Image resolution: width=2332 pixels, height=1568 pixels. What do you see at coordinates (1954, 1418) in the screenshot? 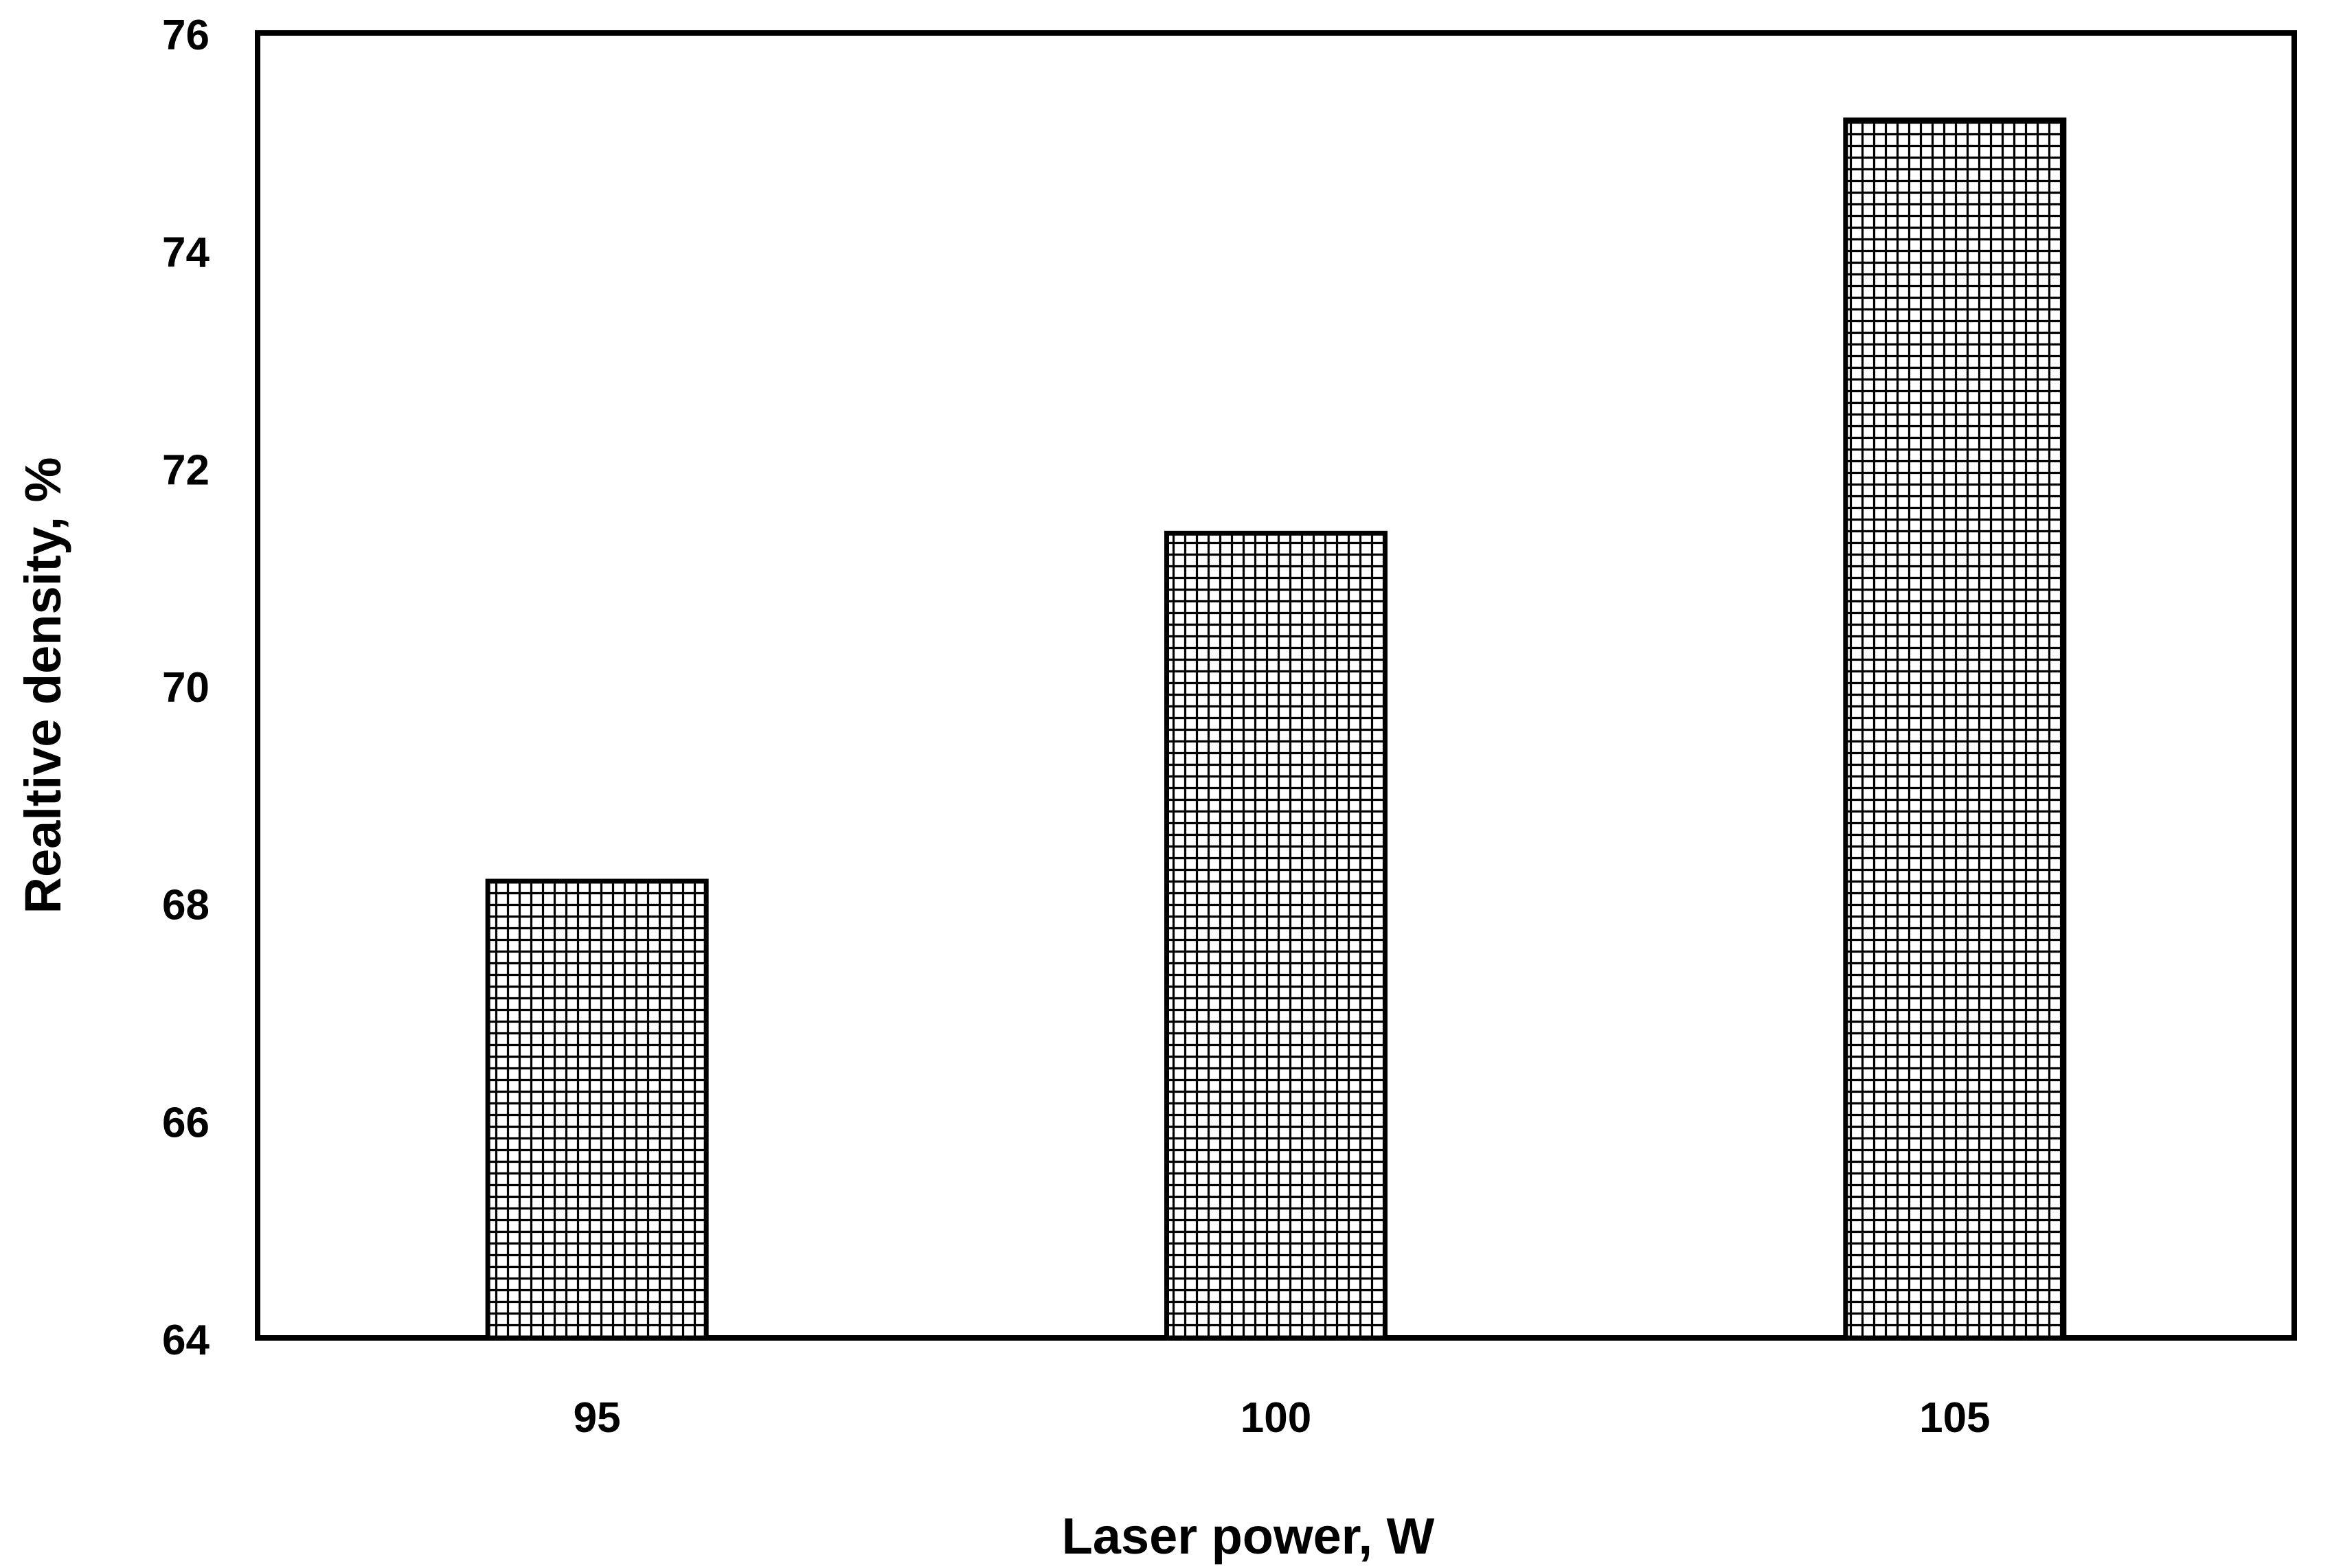
I see `x-tick-label: 105` at bounding box center [1954, 1418].